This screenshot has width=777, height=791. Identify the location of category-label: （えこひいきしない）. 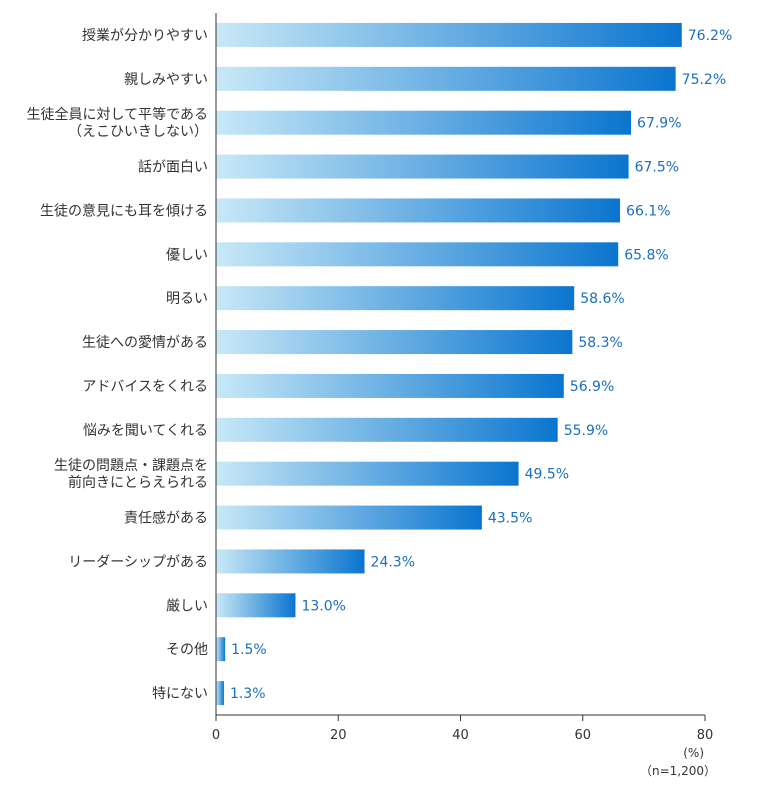
(138, 132).